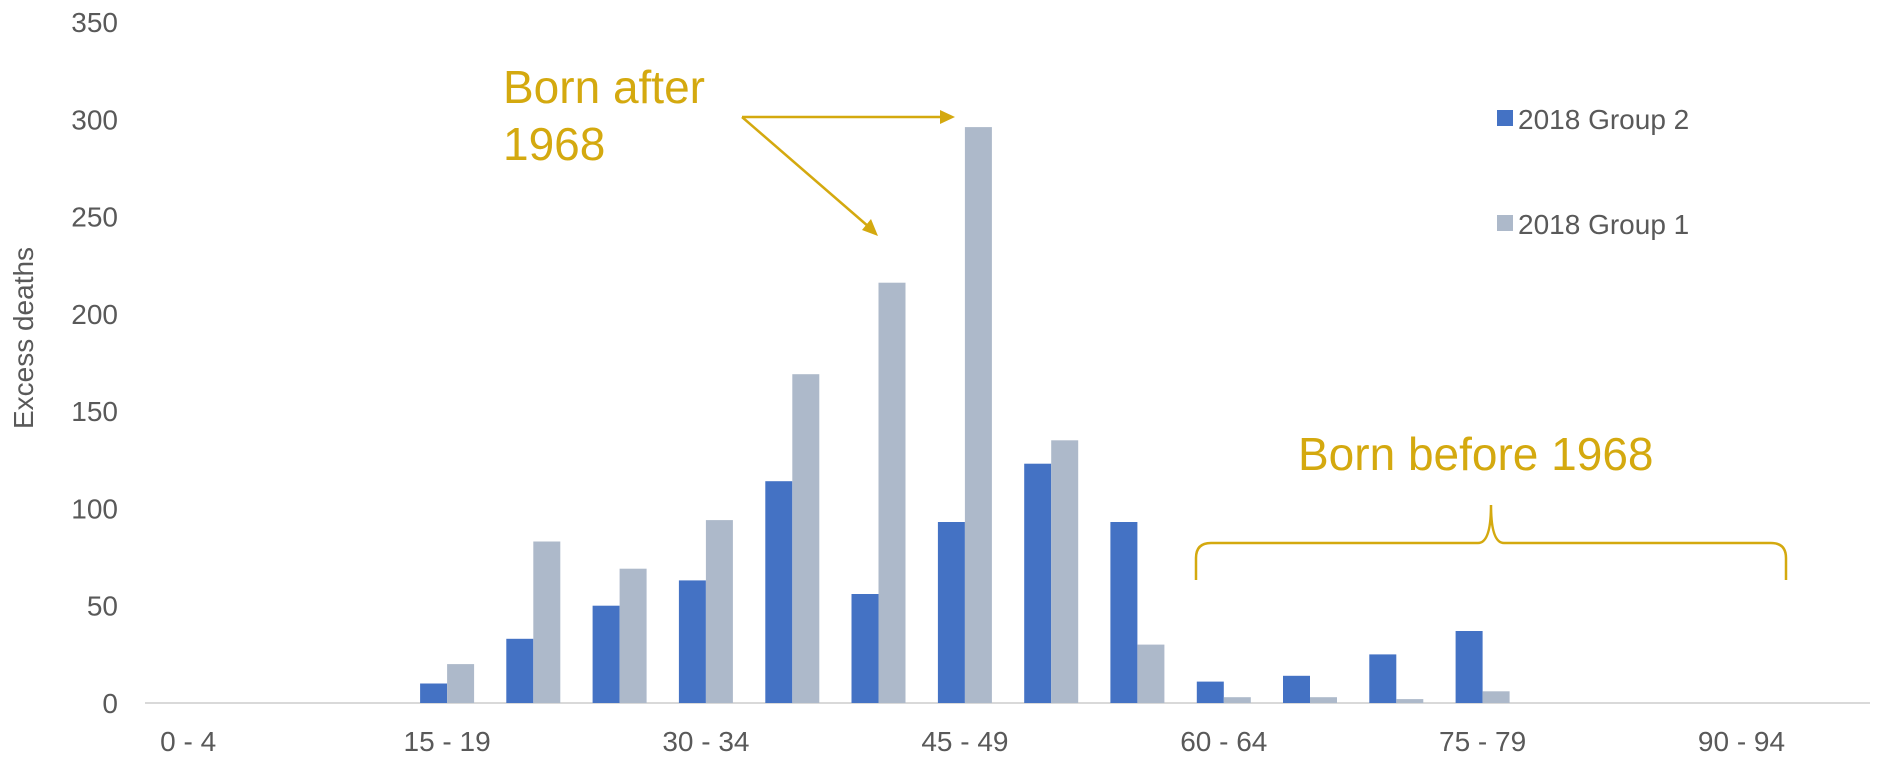 This screenshot has height=757, width=1877. Describe the element at coordinates (1603, 224) in the screenshot. I see `legend-label-group-1: 2018 Group 1` at that location.